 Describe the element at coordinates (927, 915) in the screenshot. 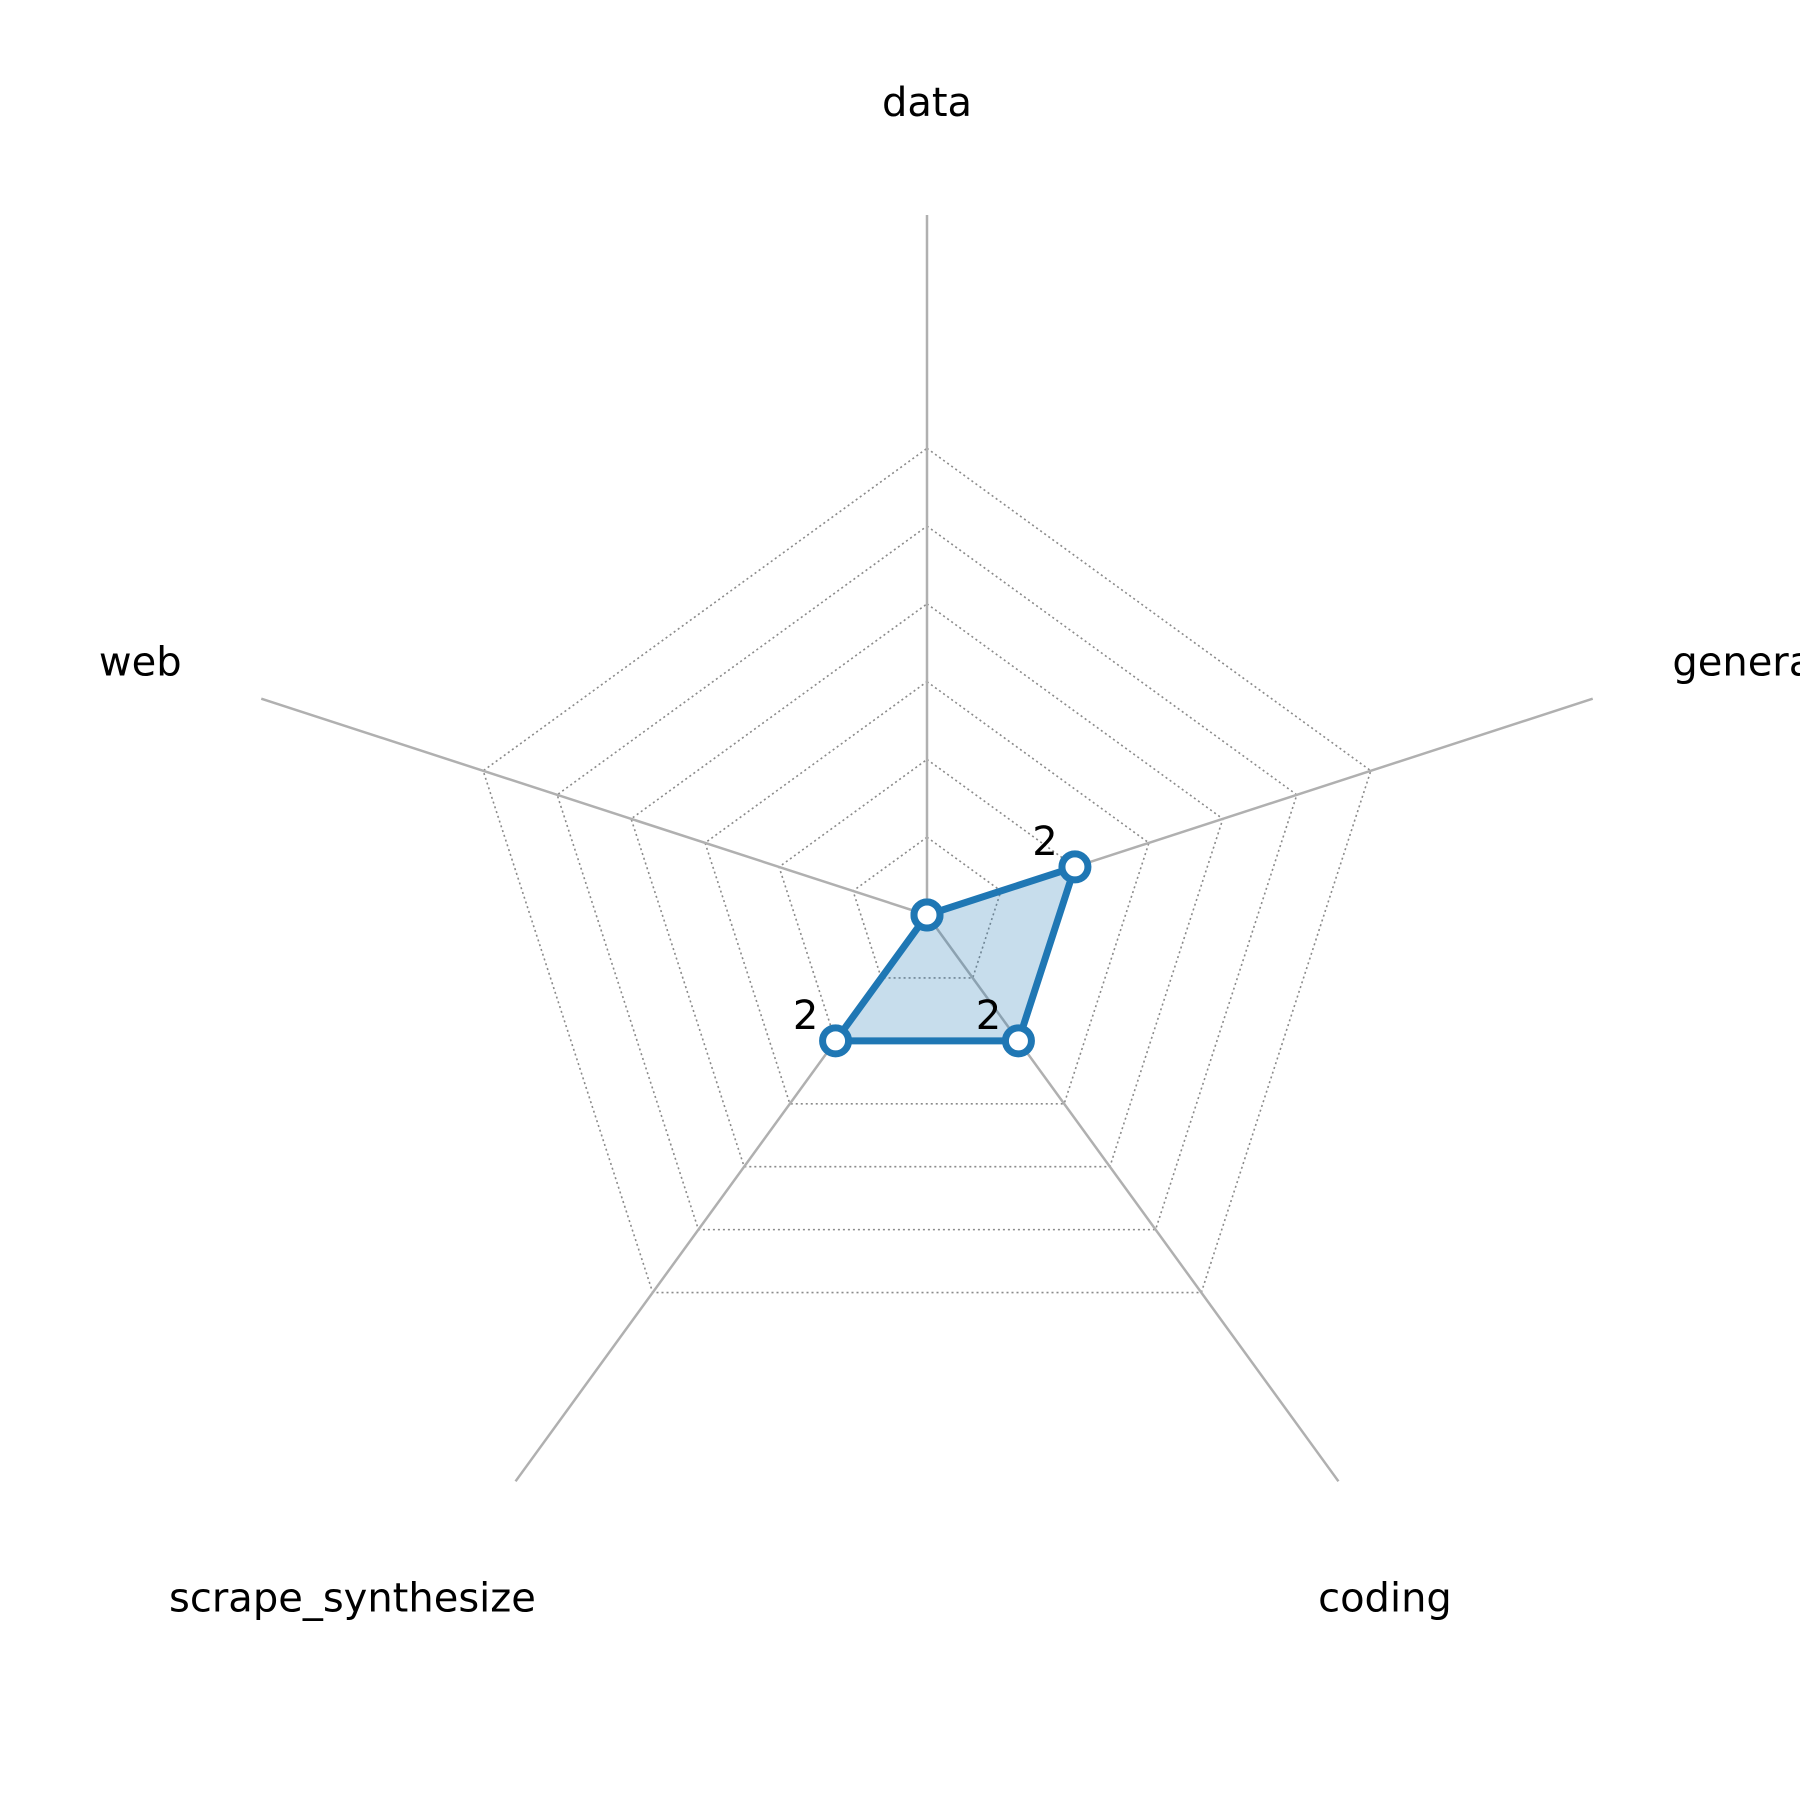

I see `data-point-web` at that location.